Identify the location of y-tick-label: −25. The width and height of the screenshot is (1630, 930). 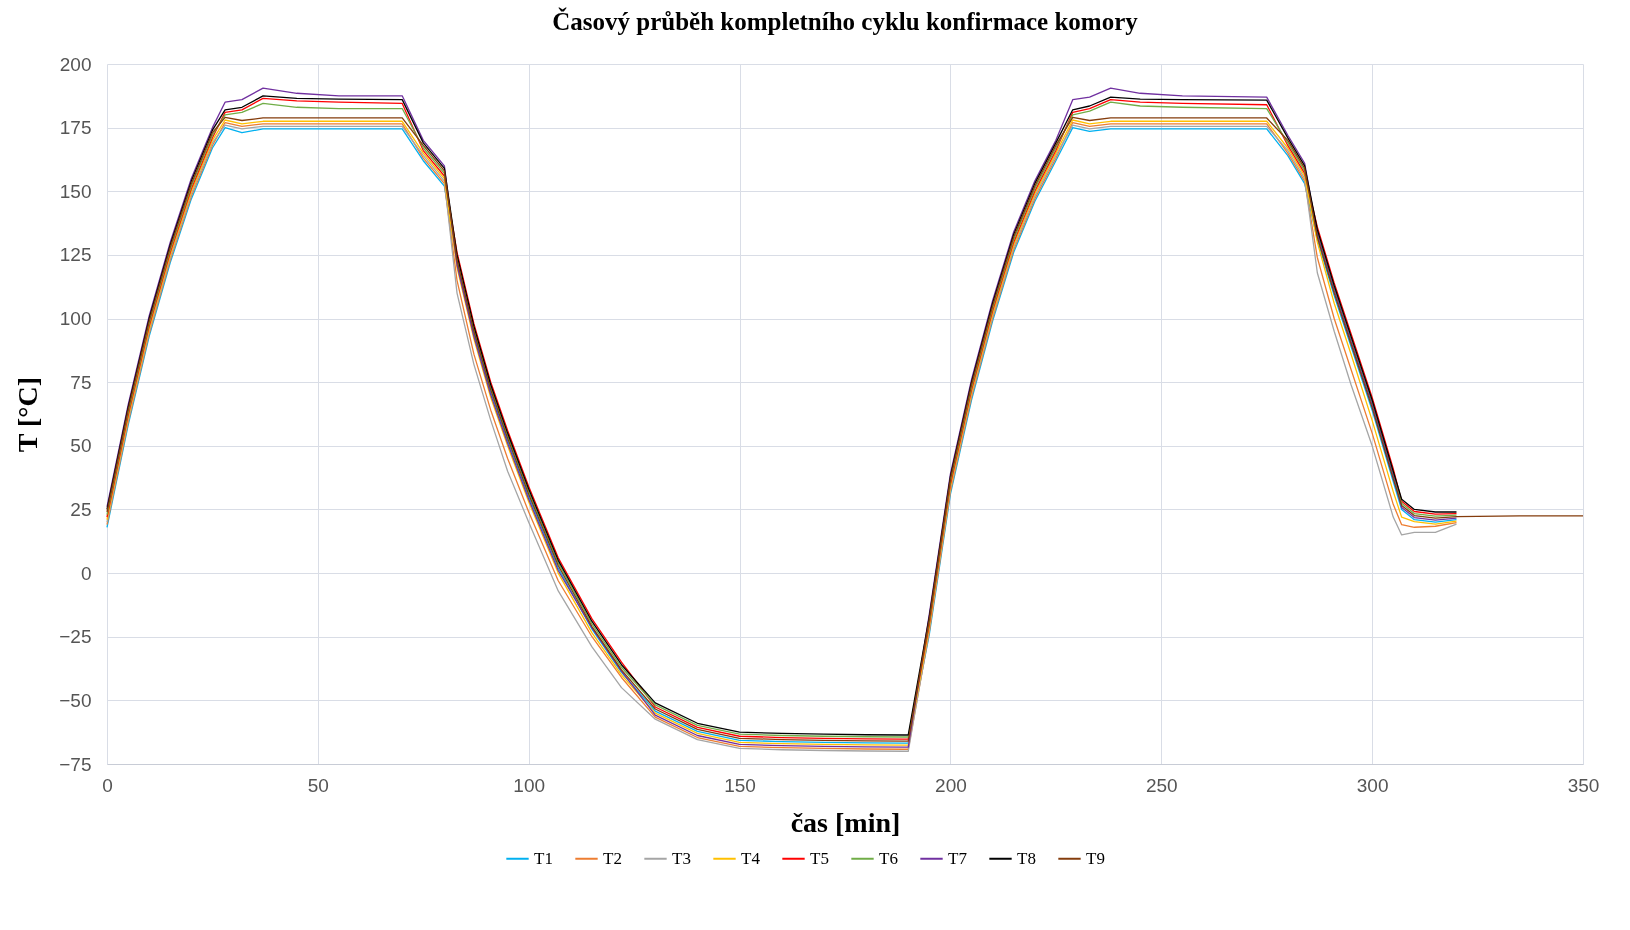
(75, 637).